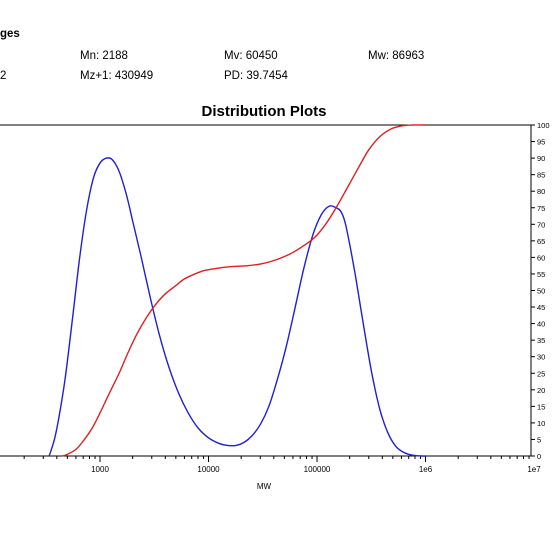  I want to click on stat-mz1: Mz+1: 430949, so click(117, 76).